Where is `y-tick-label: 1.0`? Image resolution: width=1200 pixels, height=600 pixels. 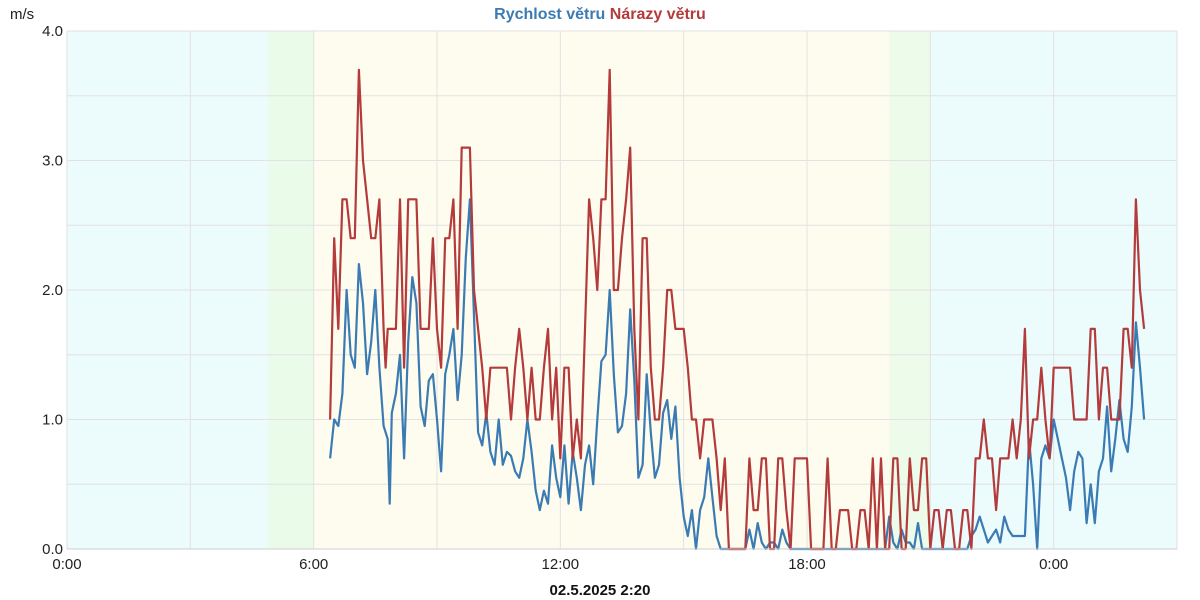 y-tick-label: 1.0 is located at coordinates (52, 420).